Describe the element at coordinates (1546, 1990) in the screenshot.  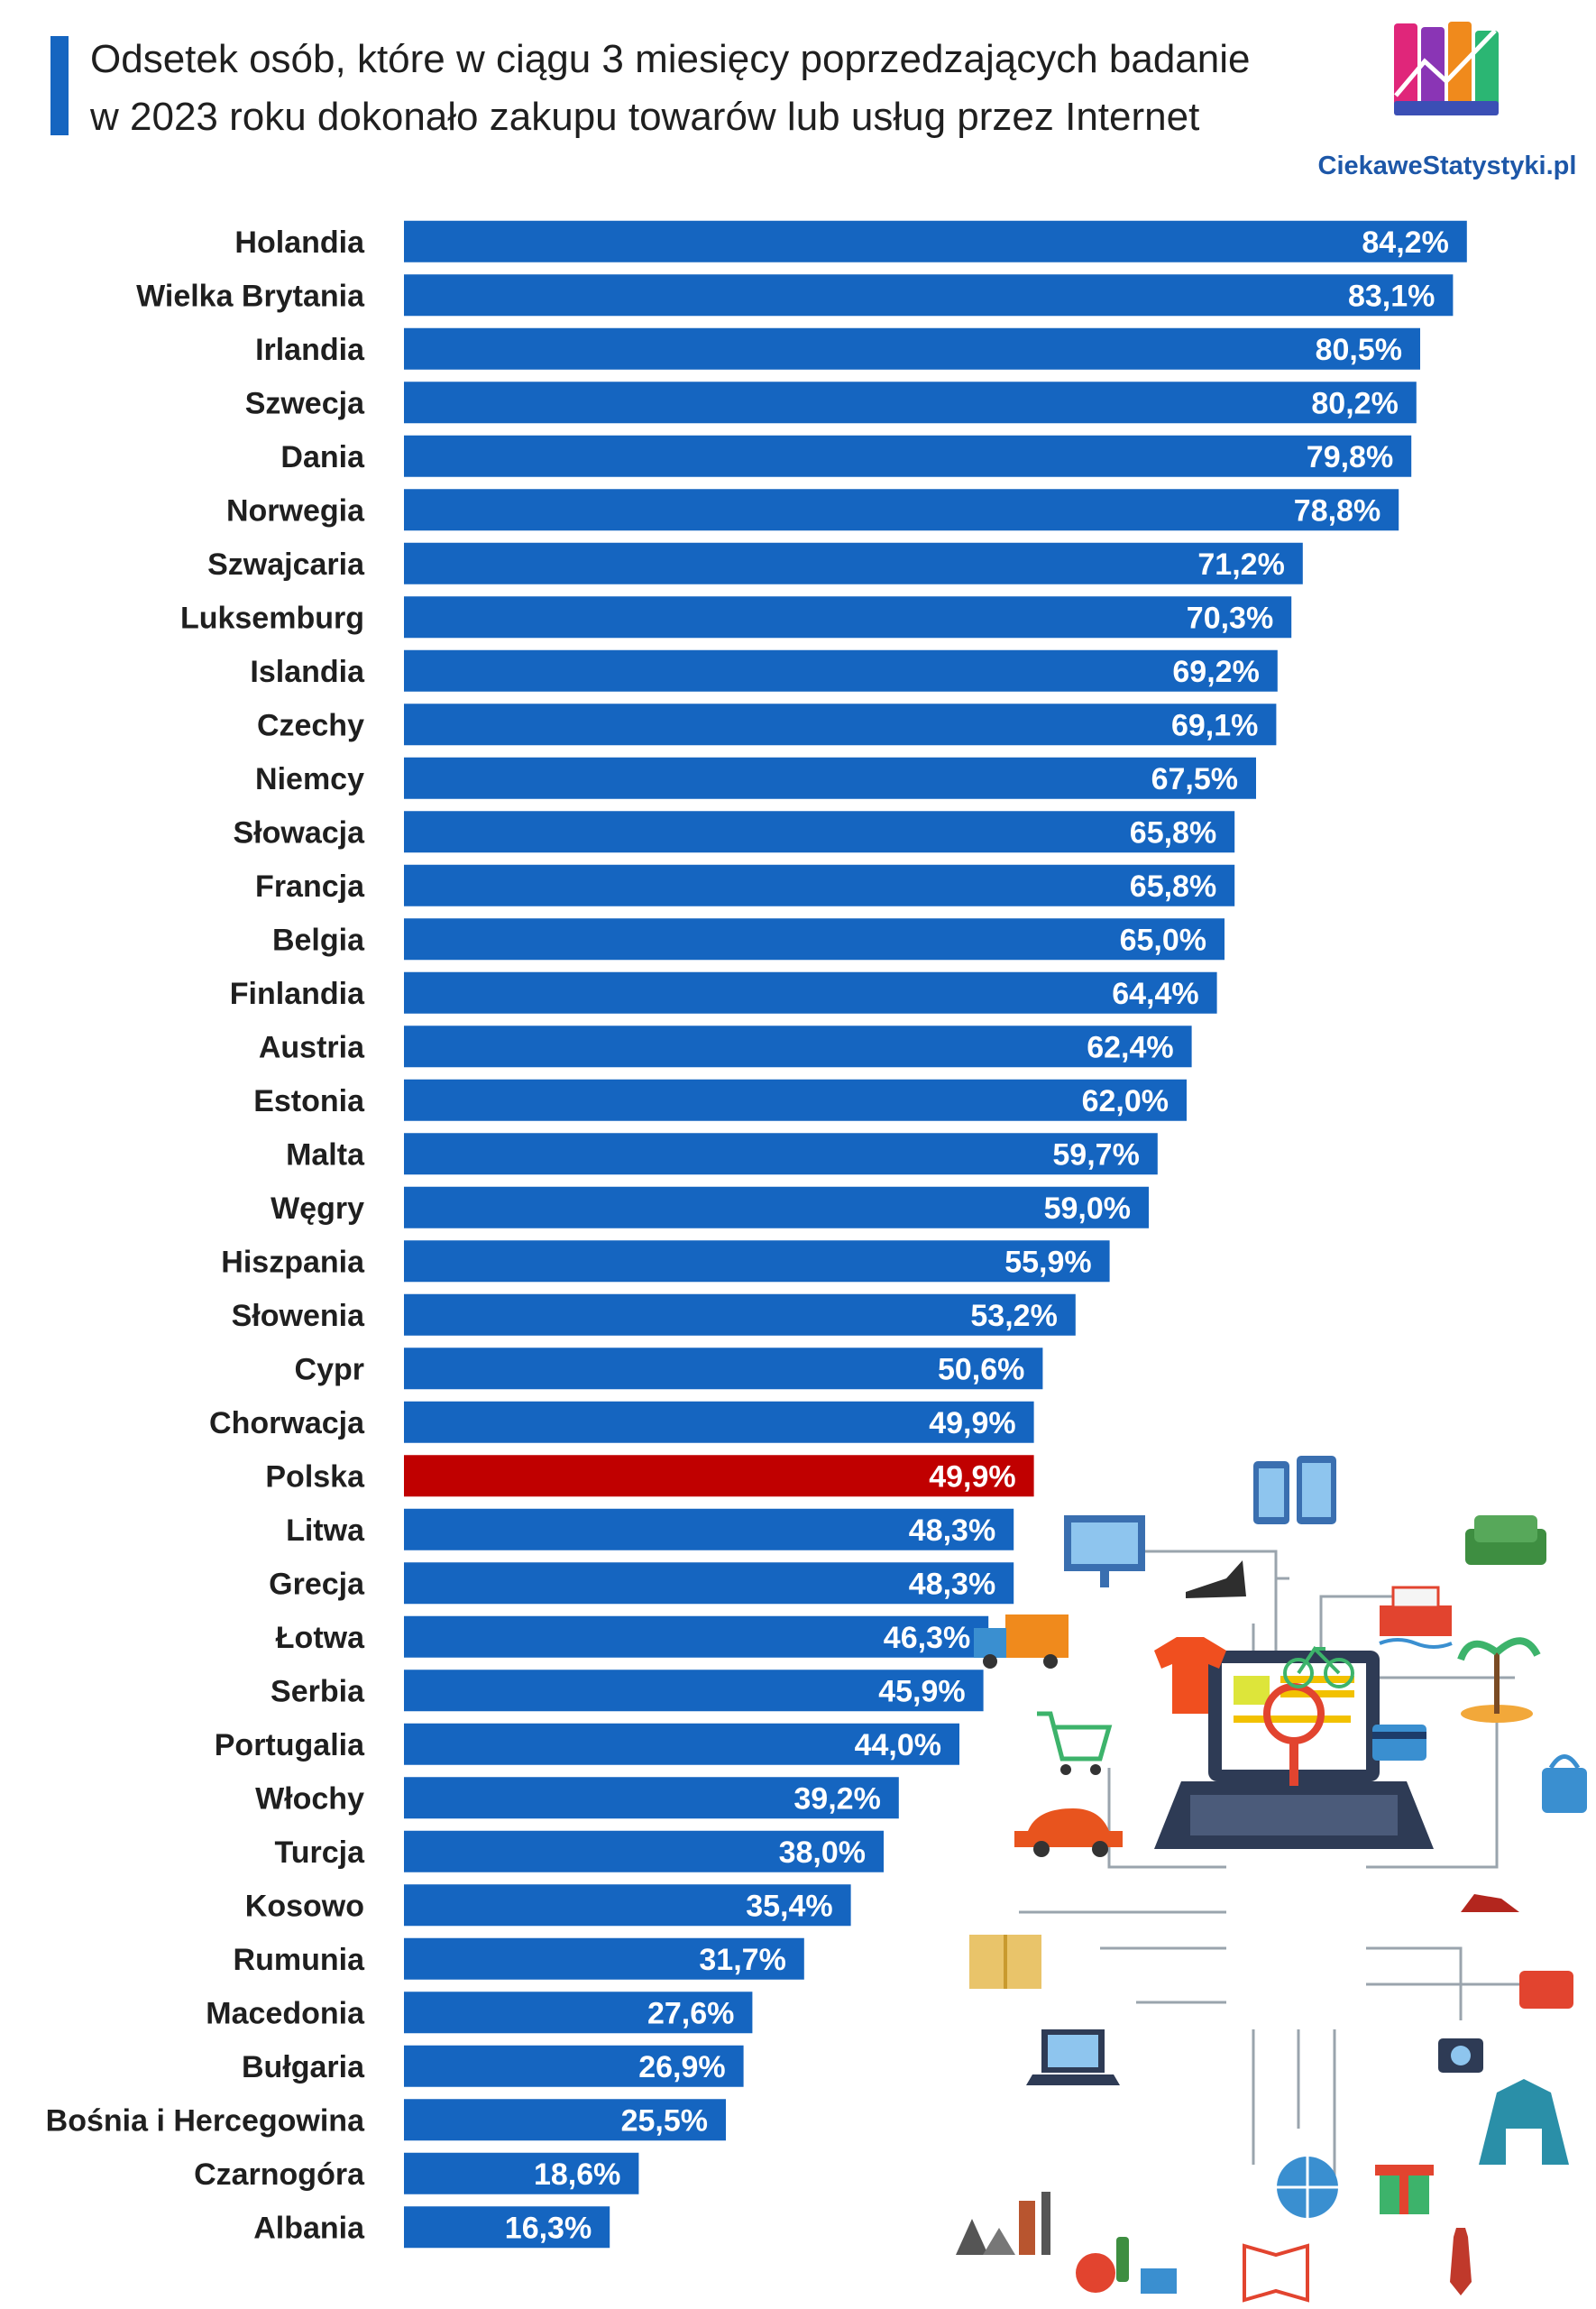
I see `wallet-icon` at that location.